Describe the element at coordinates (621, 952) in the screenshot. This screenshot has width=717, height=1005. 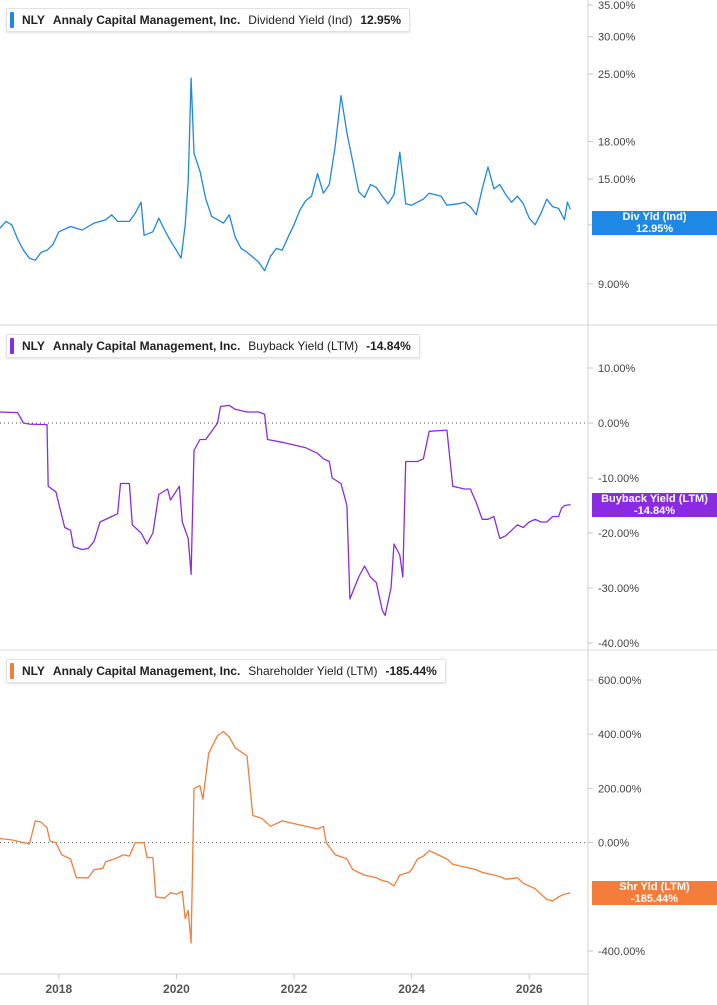
I see `y-tick-label: -400.00%` at that location.